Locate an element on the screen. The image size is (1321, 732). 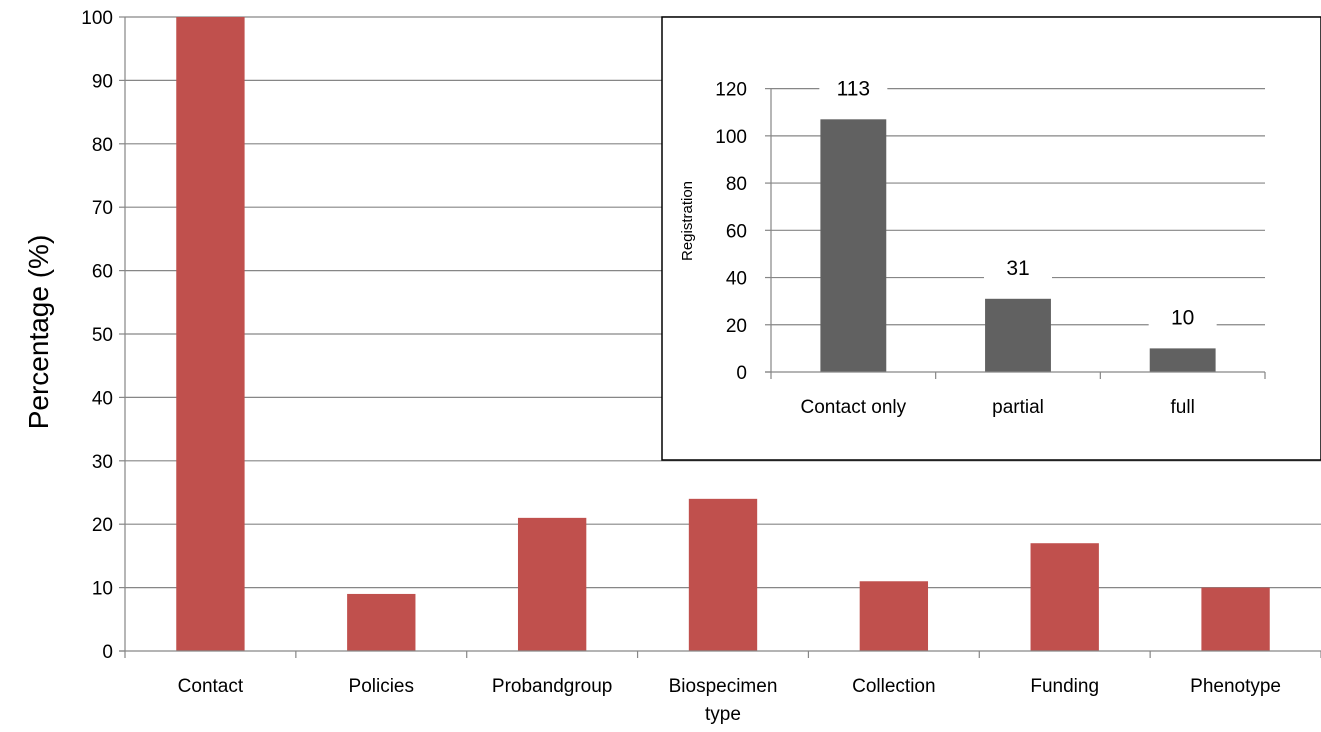
main-x-tick-label: Contact is located at coordinates (211, 686).